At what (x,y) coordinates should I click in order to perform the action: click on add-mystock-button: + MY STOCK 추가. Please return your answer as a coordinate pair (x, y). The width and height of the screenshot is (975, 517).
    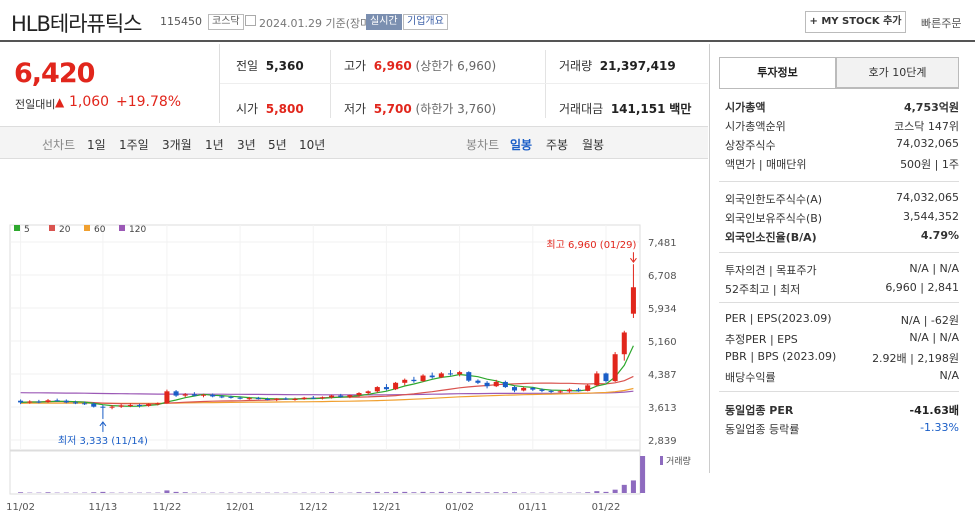
    Looking at the image, I should click on (855, 22).